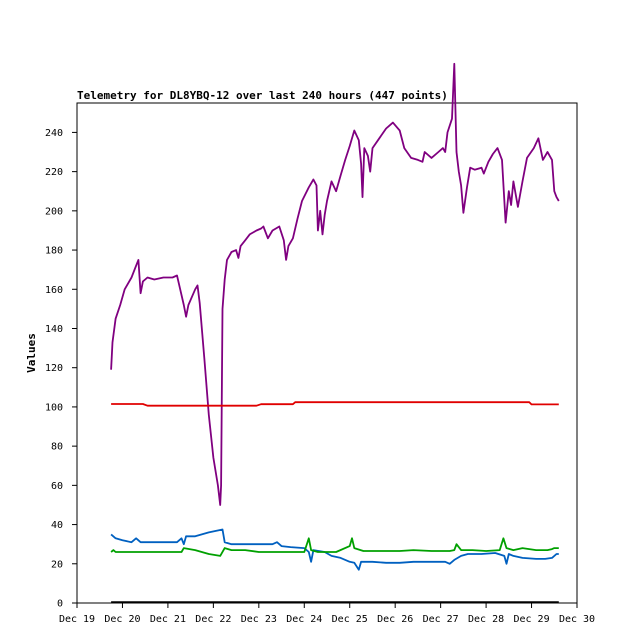 This screenshot has height=643, width=618. Describe the element at coordinates (395, 619) in the screenshot. I see `x-tick-label: Dec 26` at that location.